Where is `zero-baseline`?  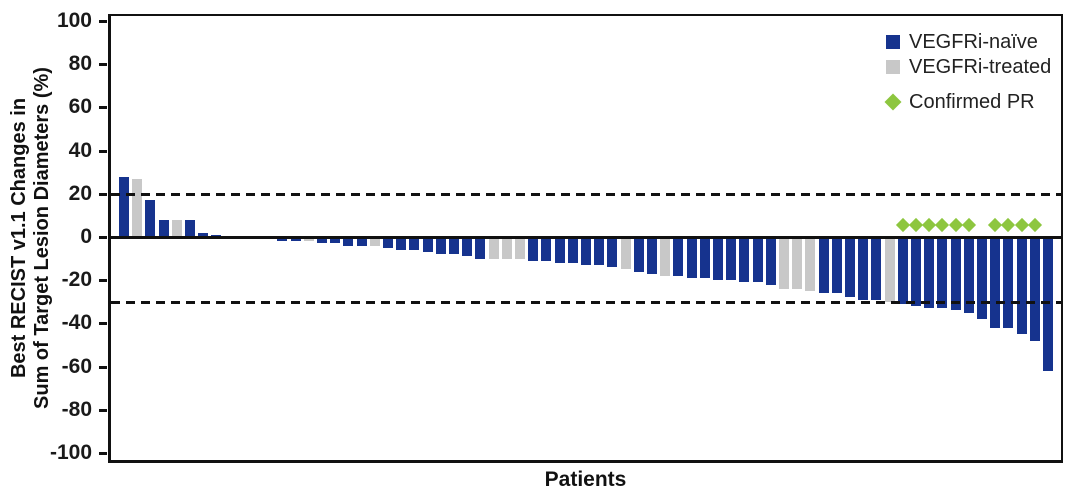
zero-baseline is located at coordinates (586, 237).